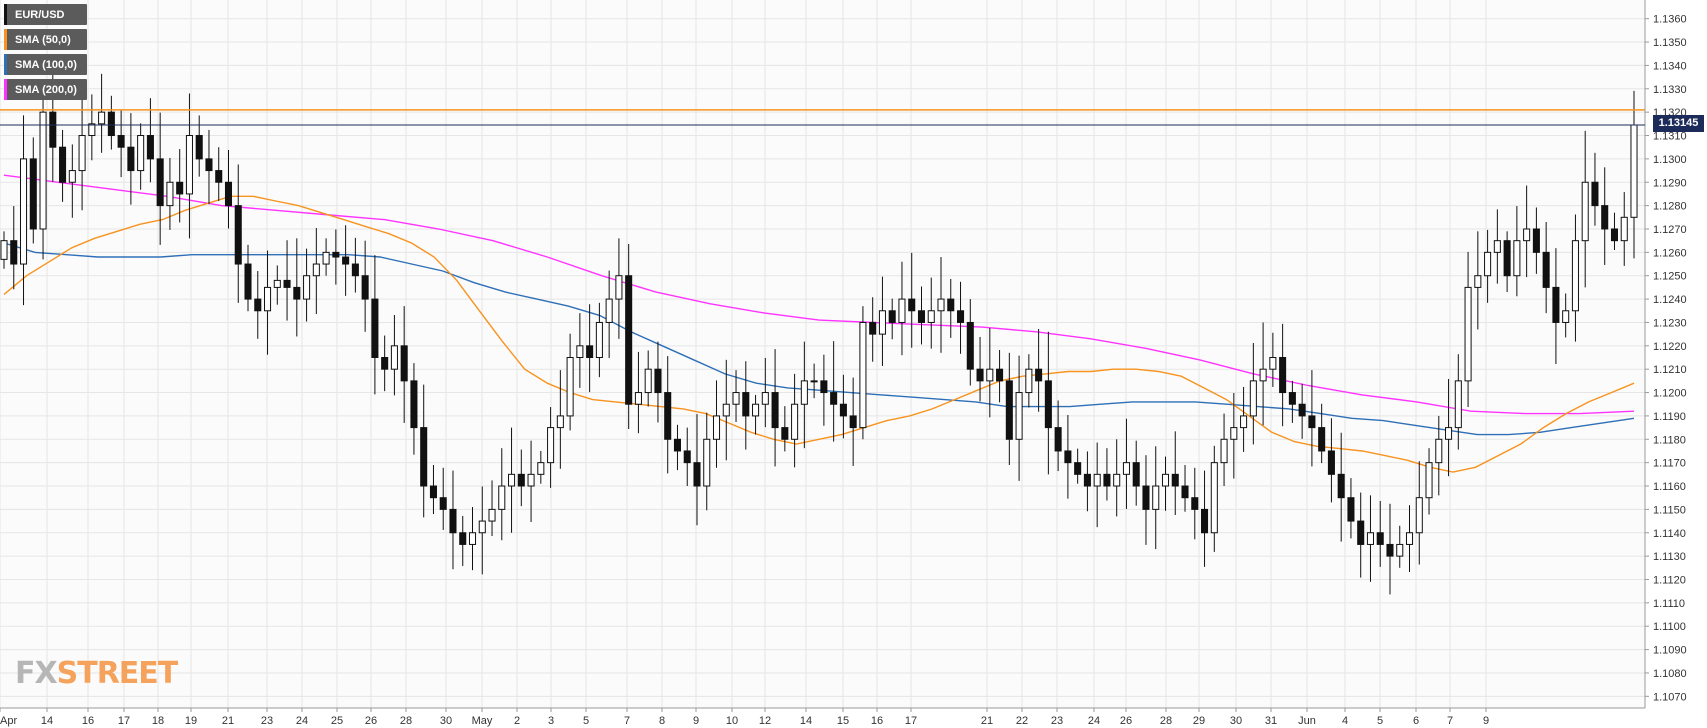 The width and height of the screenshot is (1707, 728). I want to click on y-tick-label: 1.1100, so click(1669, 627).